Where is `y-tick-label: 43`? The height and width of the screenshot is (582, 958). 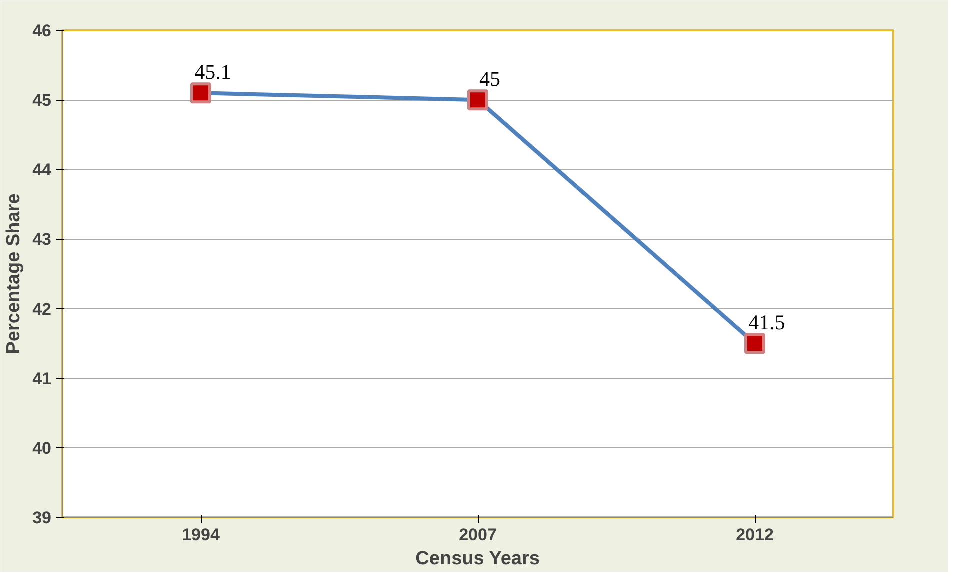
y-tick-label: 43 is located at coordinates (42, 240).